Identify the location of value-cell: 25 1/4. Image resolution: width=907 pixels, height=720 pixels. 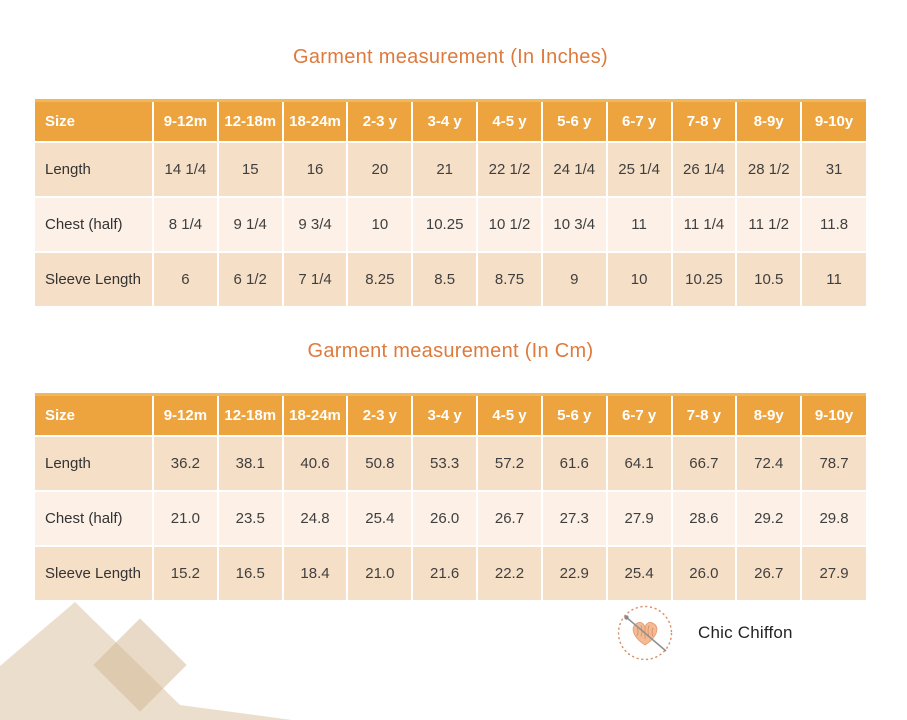
(638, 169).